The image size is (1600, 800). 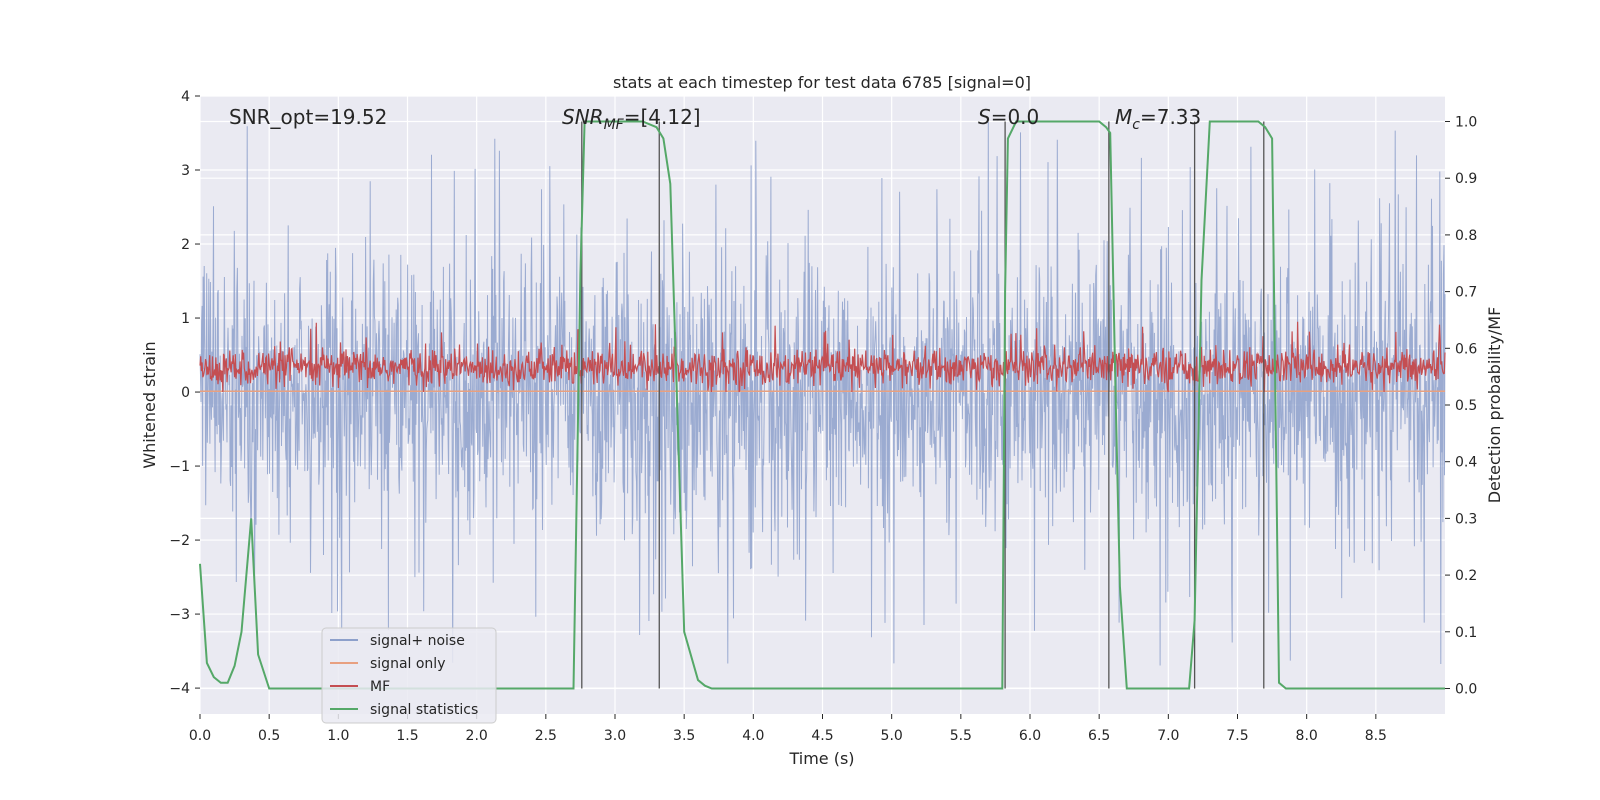 I want to click on annotation-snr-mf: SNRMF=[4.12], so click(x=631, y=119).